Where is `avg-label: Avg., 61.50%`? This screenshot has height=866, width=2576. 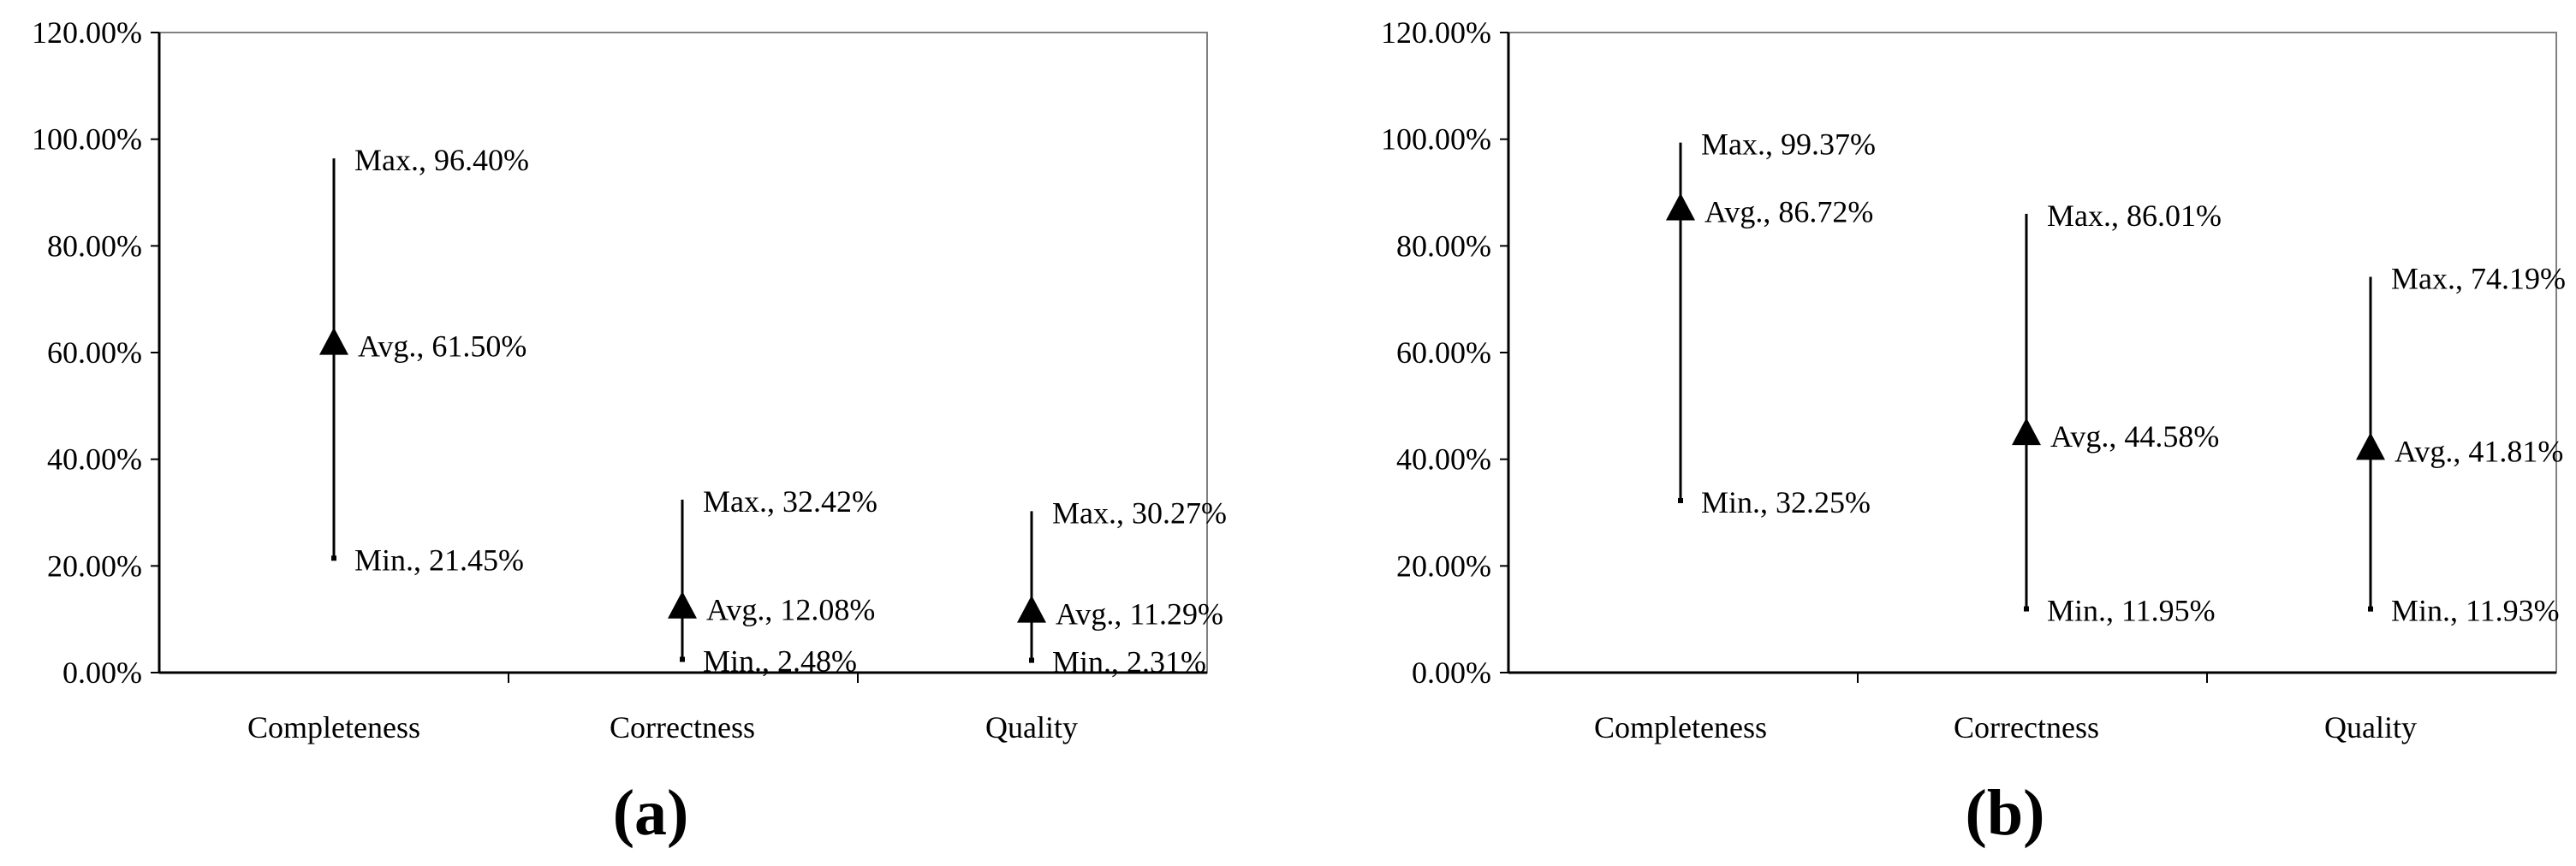
avg-label: Avg., 61.50% is located at coordinates (442, 346).